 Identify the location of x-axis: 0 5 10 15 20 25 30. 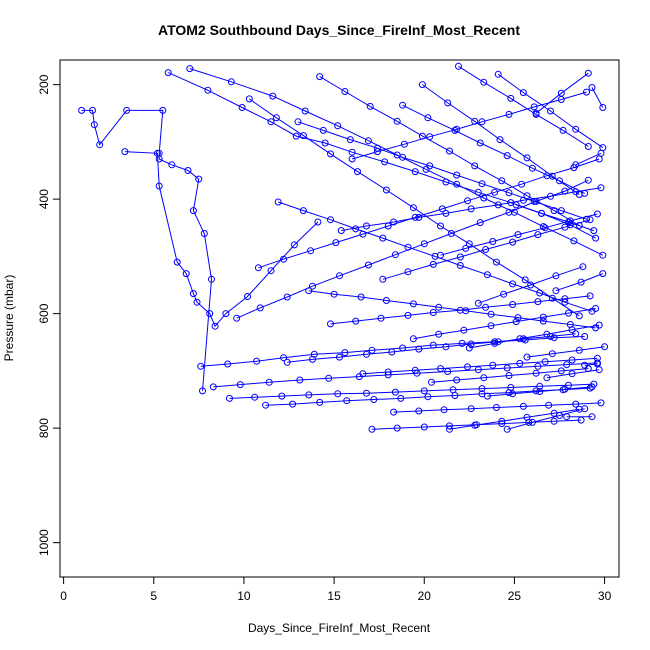
(336, 589).